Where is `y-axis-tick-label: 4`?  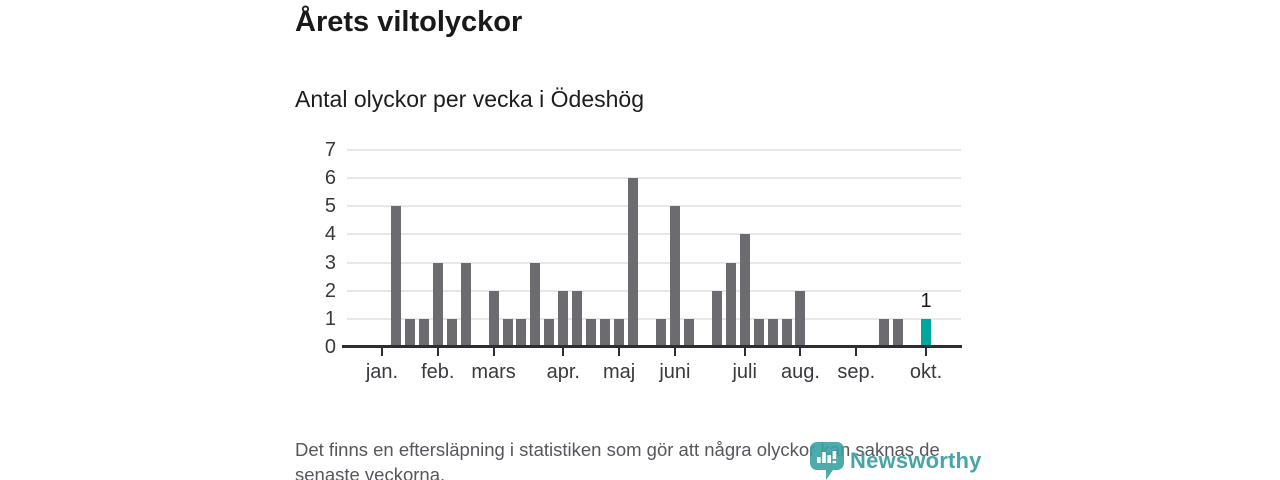
y-axis-tick-label: 4 is located at coordinates (330, 234).